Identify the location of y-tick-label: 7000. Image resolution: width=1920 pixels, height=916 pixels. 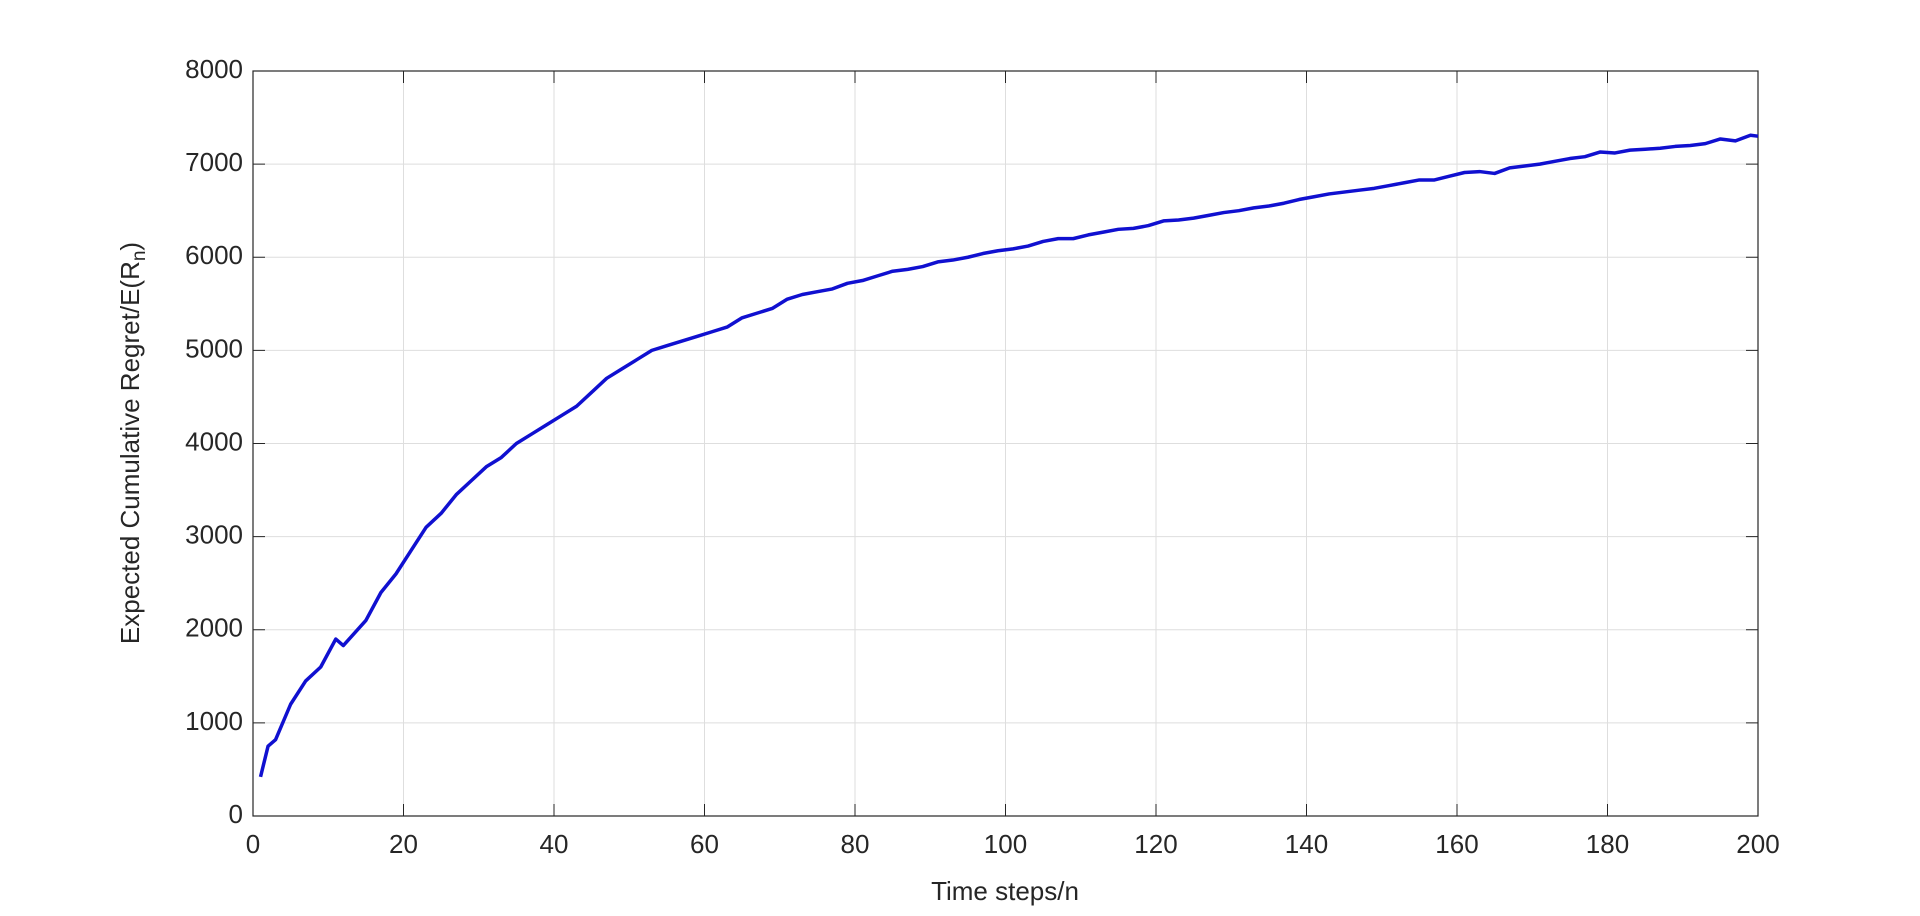
(214, 162).